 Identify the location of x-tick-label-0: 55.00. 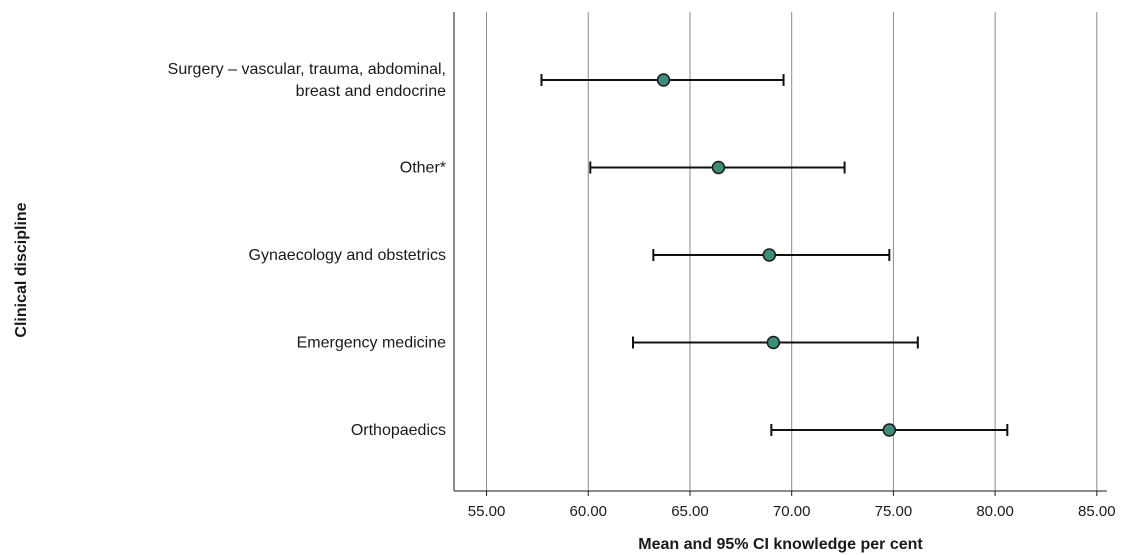
(487, 511).